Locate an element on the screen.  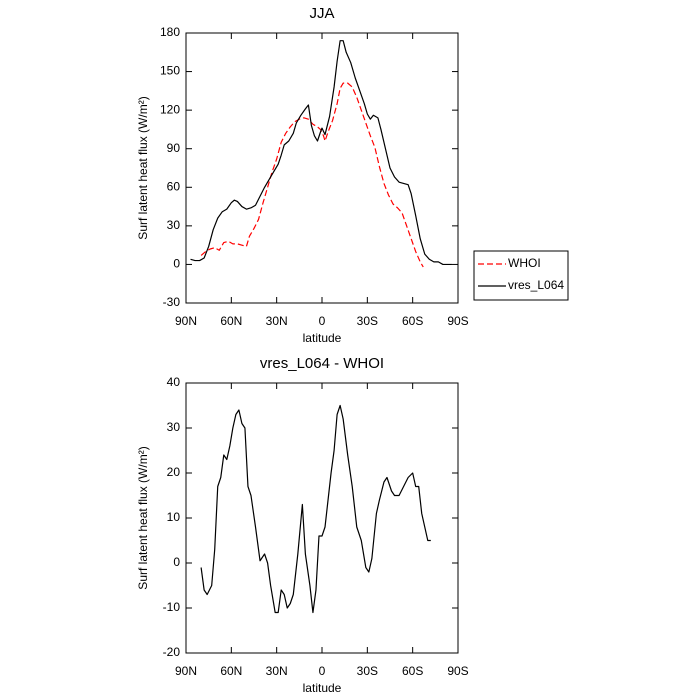
y-tick-label: 180 is located at coordinates (170, 32).